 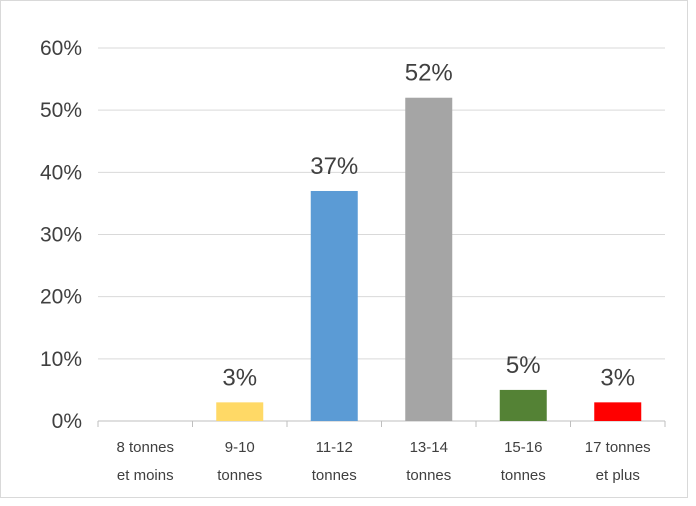 I want to click on y-tick-label: 30%, so click(x=61, y=235).